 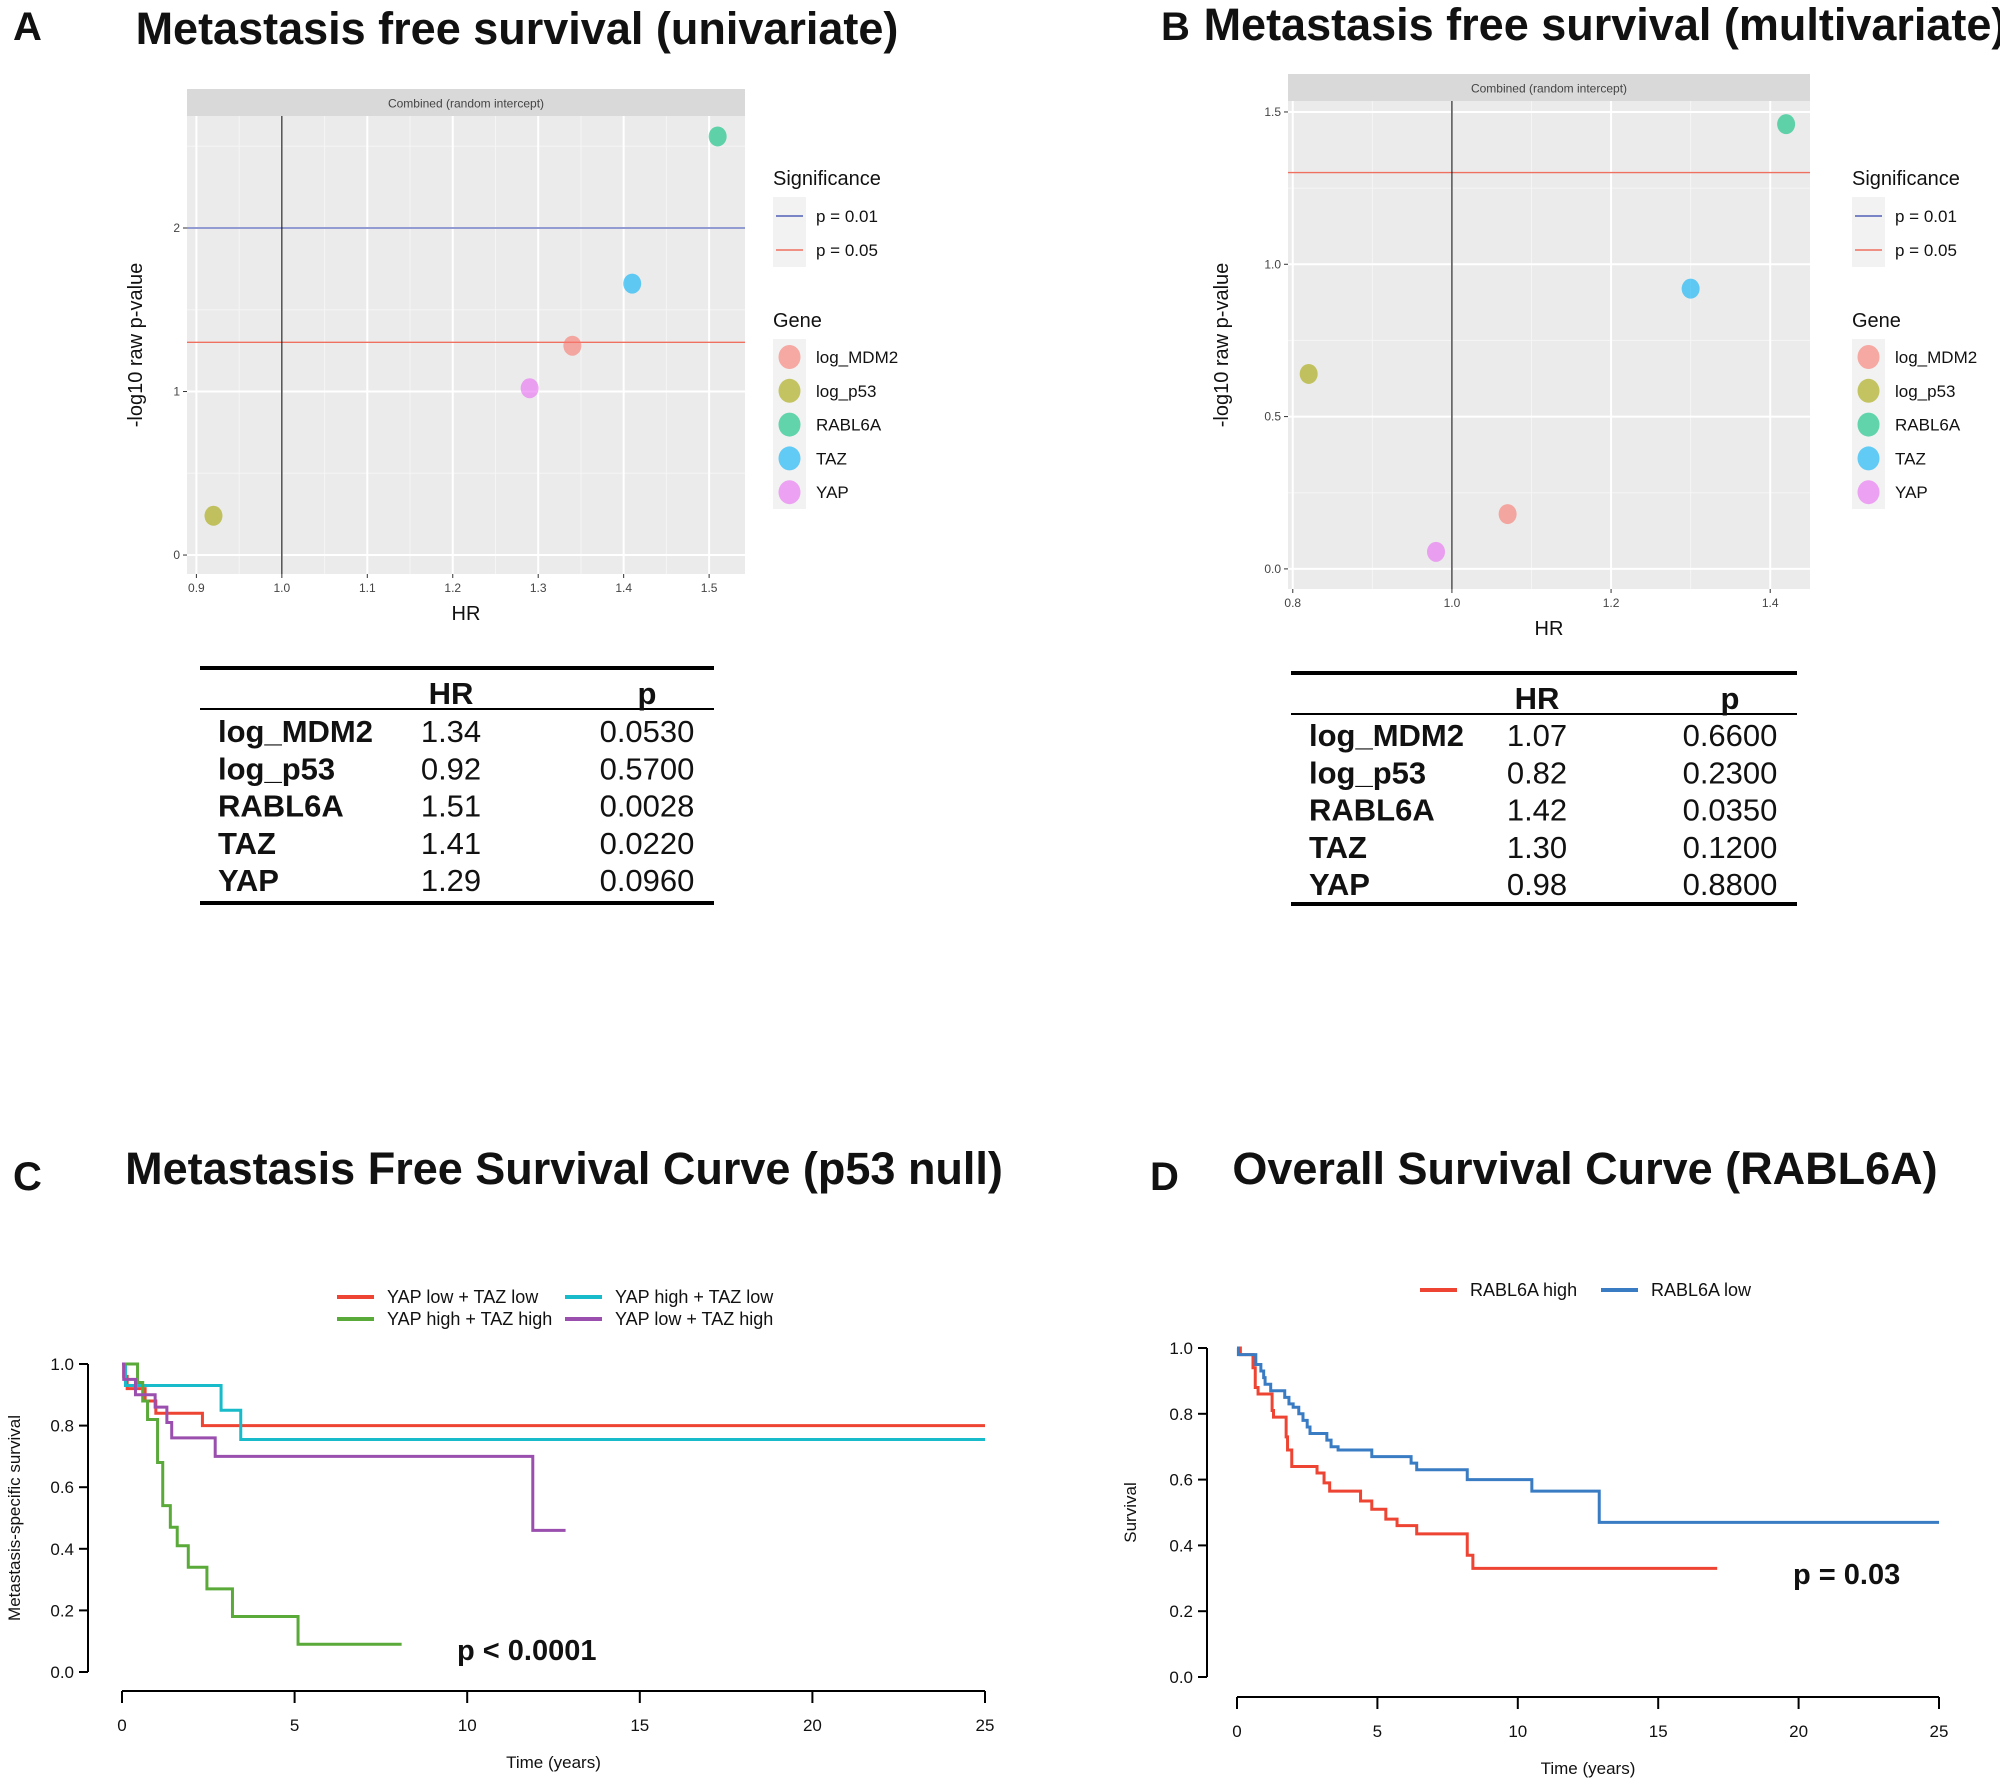 I want to click on legend-label: YAP low + TAZ low, so click(x=463, y=1297).